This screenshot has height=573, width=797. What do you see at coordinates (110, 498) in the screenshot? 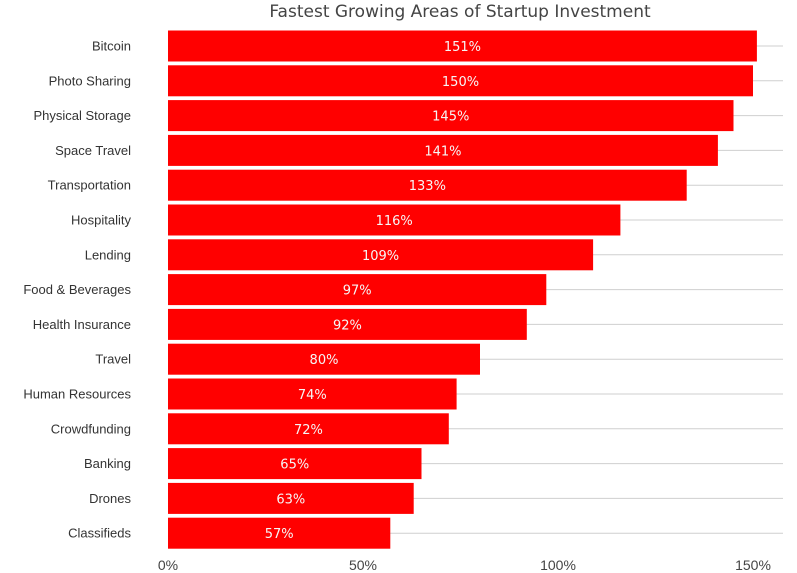
I see `category-label: Drones` at bounding box center [110, 498].